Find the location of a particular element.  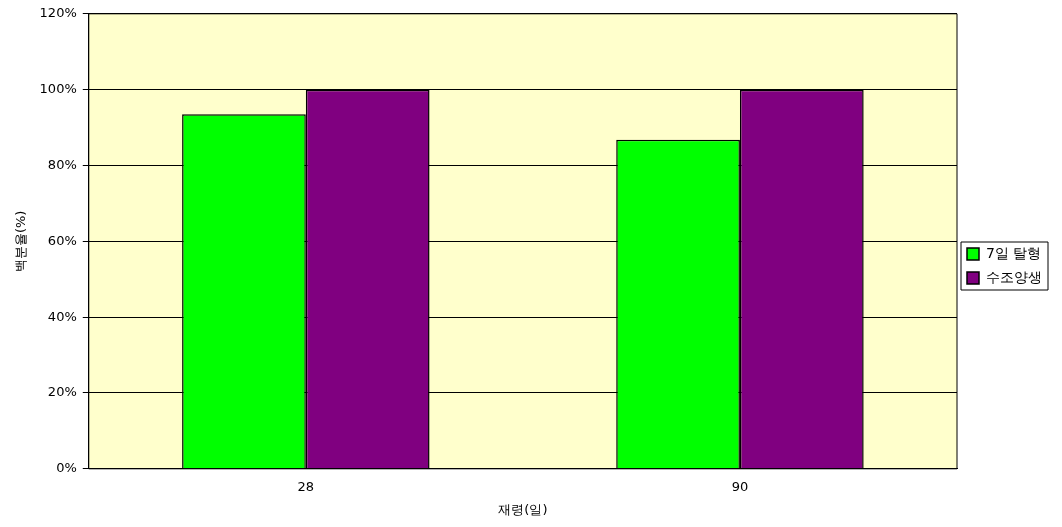

y-tick-label: 80% is located at coordinates (62, 164).